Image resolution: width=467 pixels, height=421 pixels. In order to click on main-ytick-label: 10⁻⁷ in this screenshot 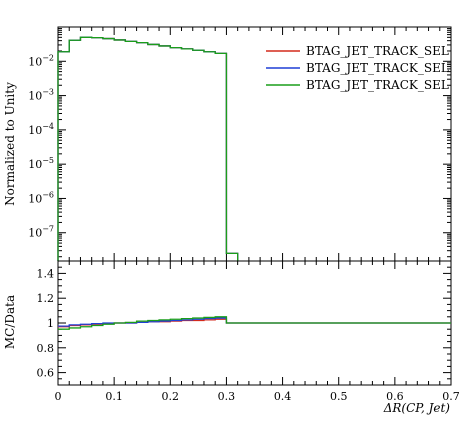, I will do `click(41, 232)`.